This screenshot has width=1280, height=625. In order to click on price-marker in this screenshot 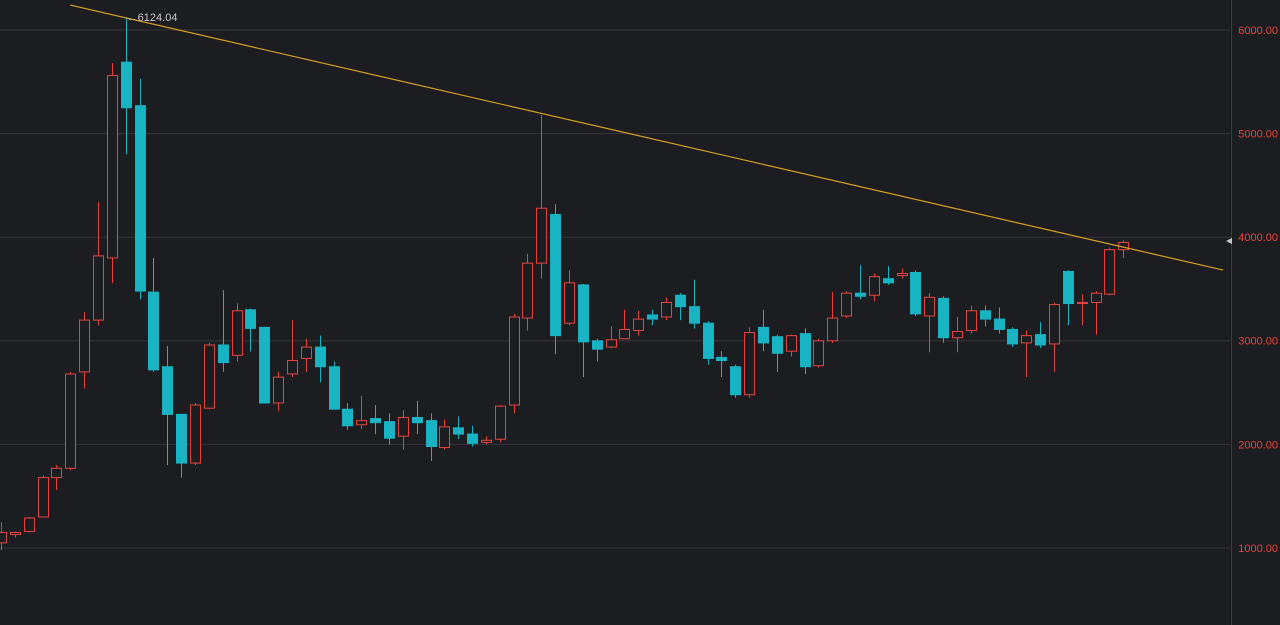, I will do `click(1229, 241)`.